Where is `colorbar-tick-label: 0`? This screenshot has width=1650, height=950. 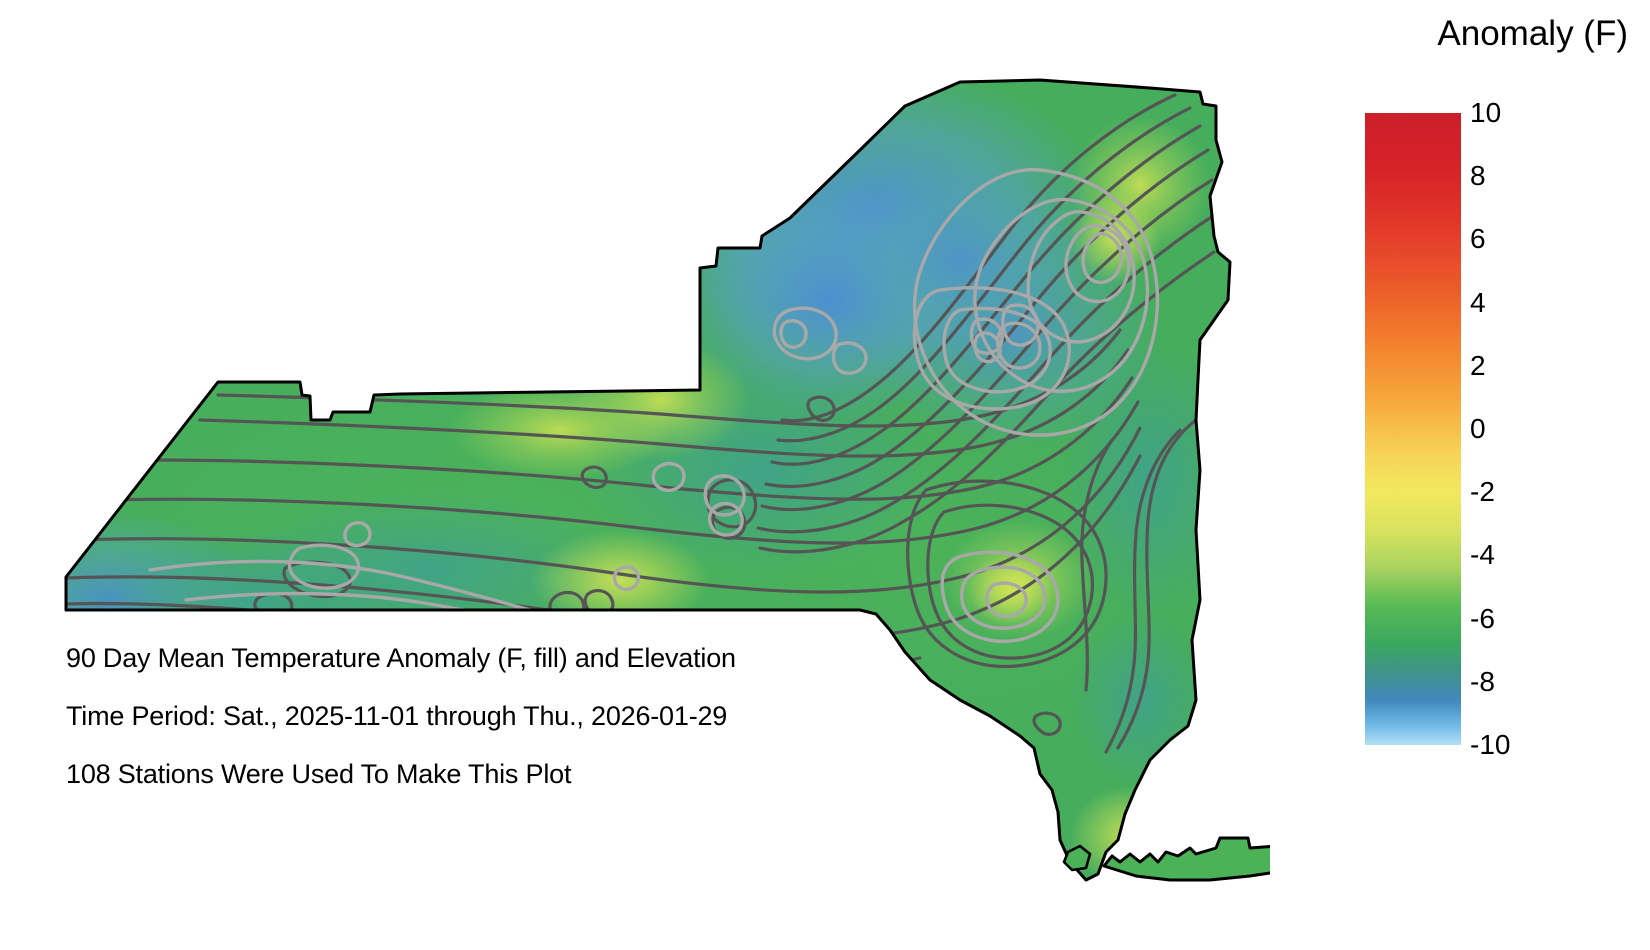
colorbar-tick-label: 0 is located at coordinates (1478, 428).